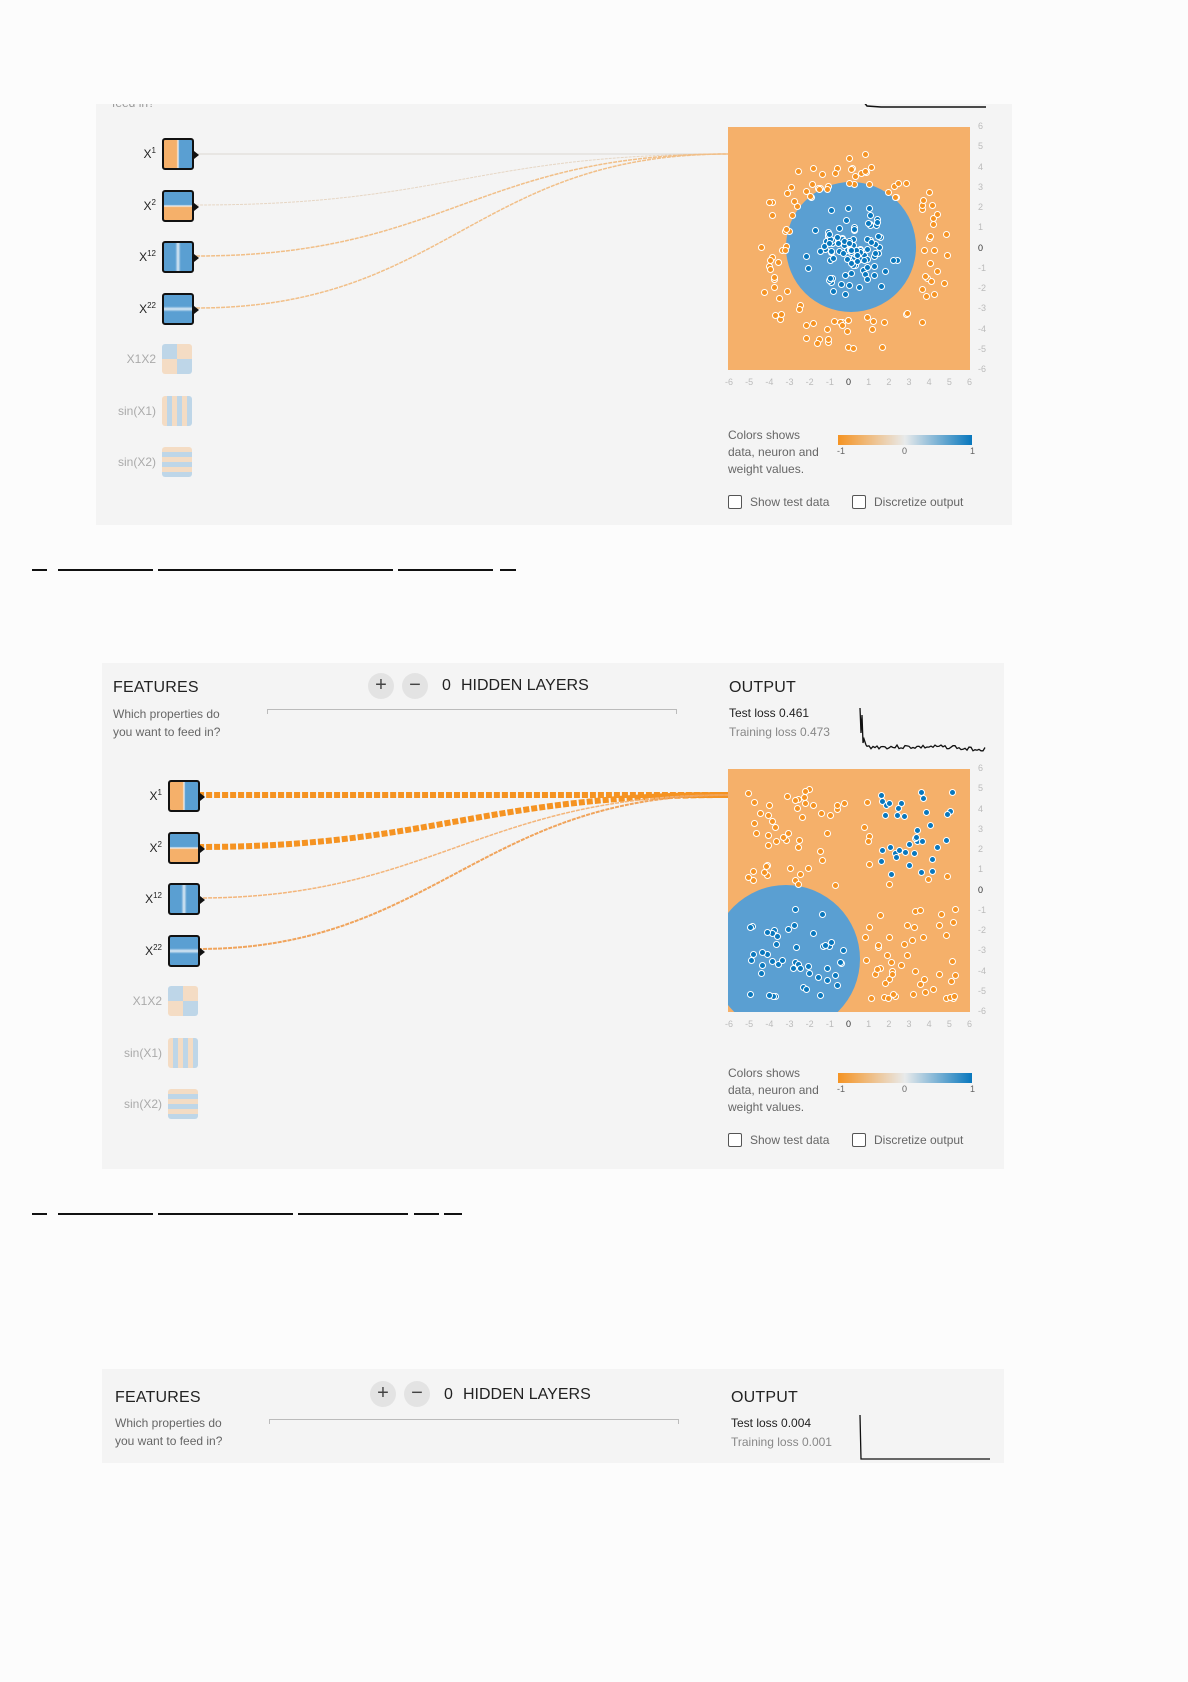 This screenshot has width=1188, height=1682. What do you see at coordinates (982, 970) in the screenshot?
I see `y-tick-label: -4` at bounding box center [982, 970].